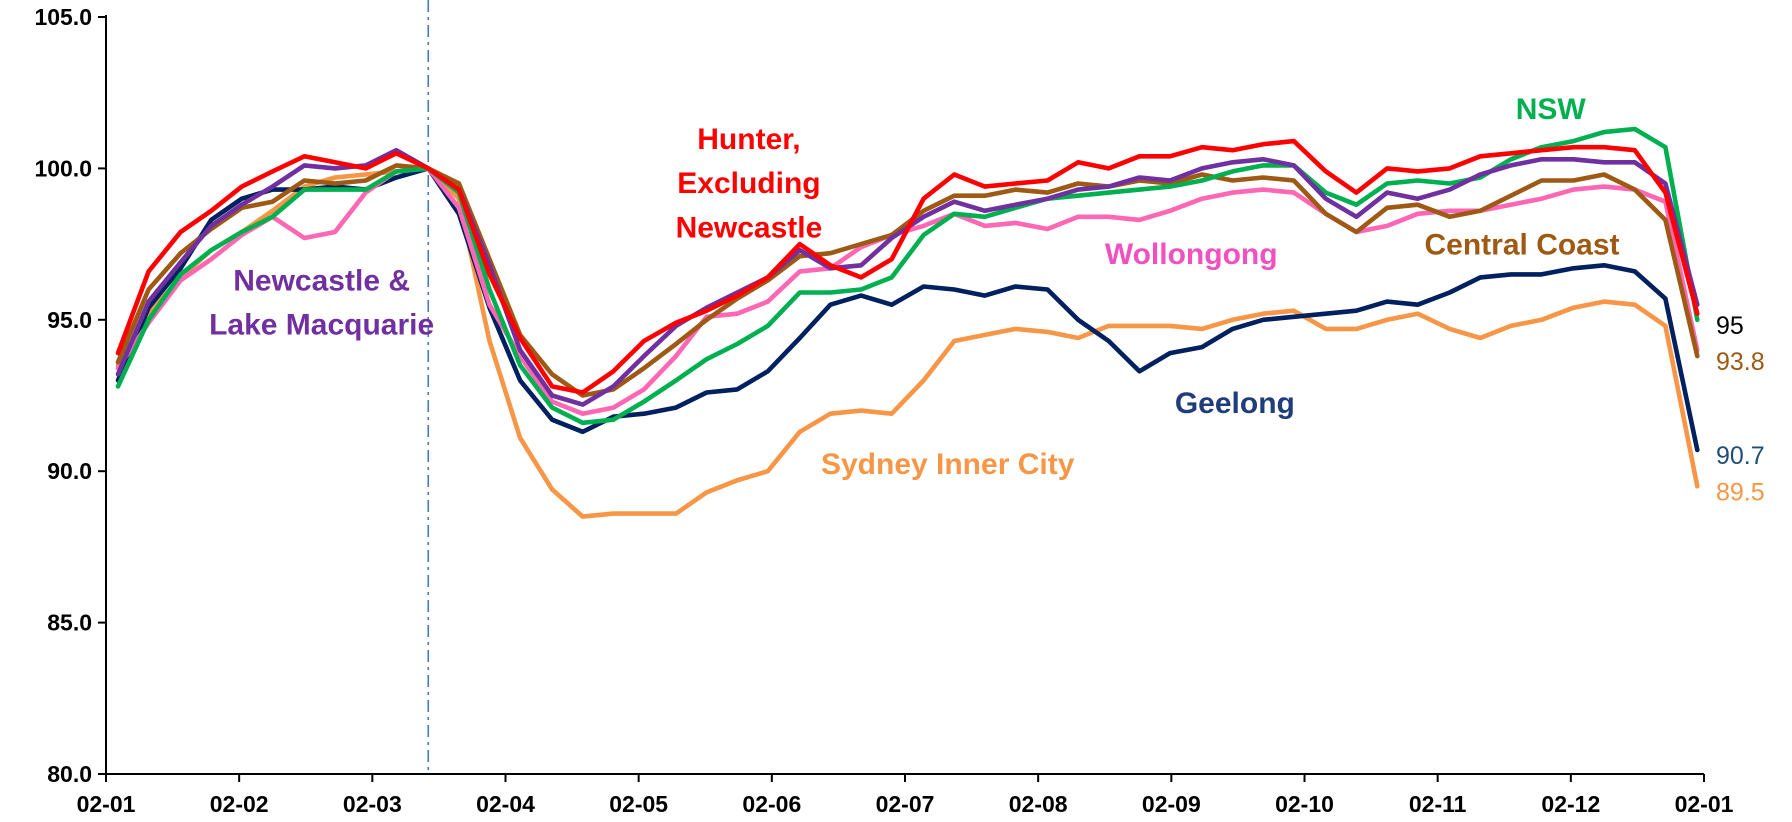  I want to click on y-tick-label: 100.0, so click(63, 168).